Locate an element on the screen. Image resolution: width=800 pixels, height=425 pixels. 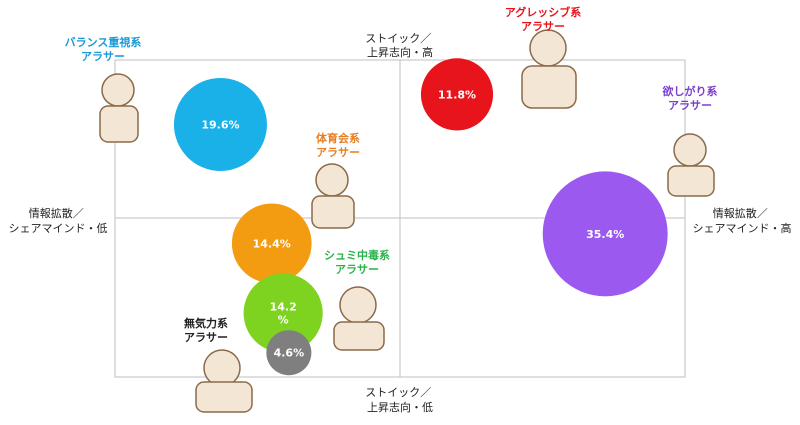
bubble-value-label-lethargic: 4.6% is located at coordinates (289, 353).